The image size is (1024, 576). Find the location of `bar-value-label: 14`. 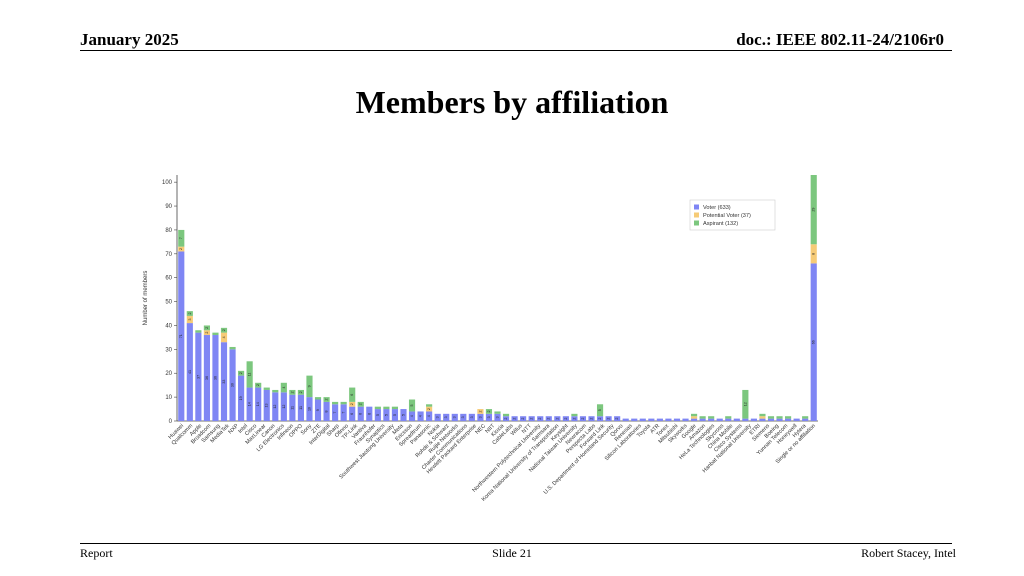

bar-value-label: 14 is located at coordinates (258, 404).